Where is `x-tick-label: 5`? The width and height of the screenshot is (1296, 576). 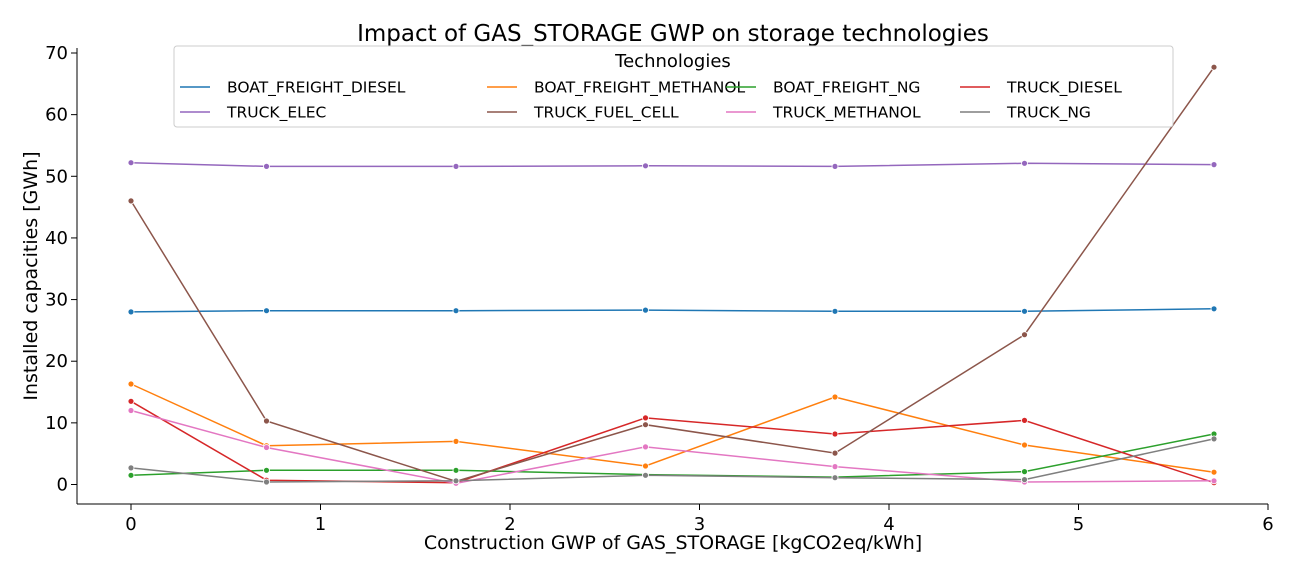
x-tick-label: 5 is located at coordinates (1078, 524).